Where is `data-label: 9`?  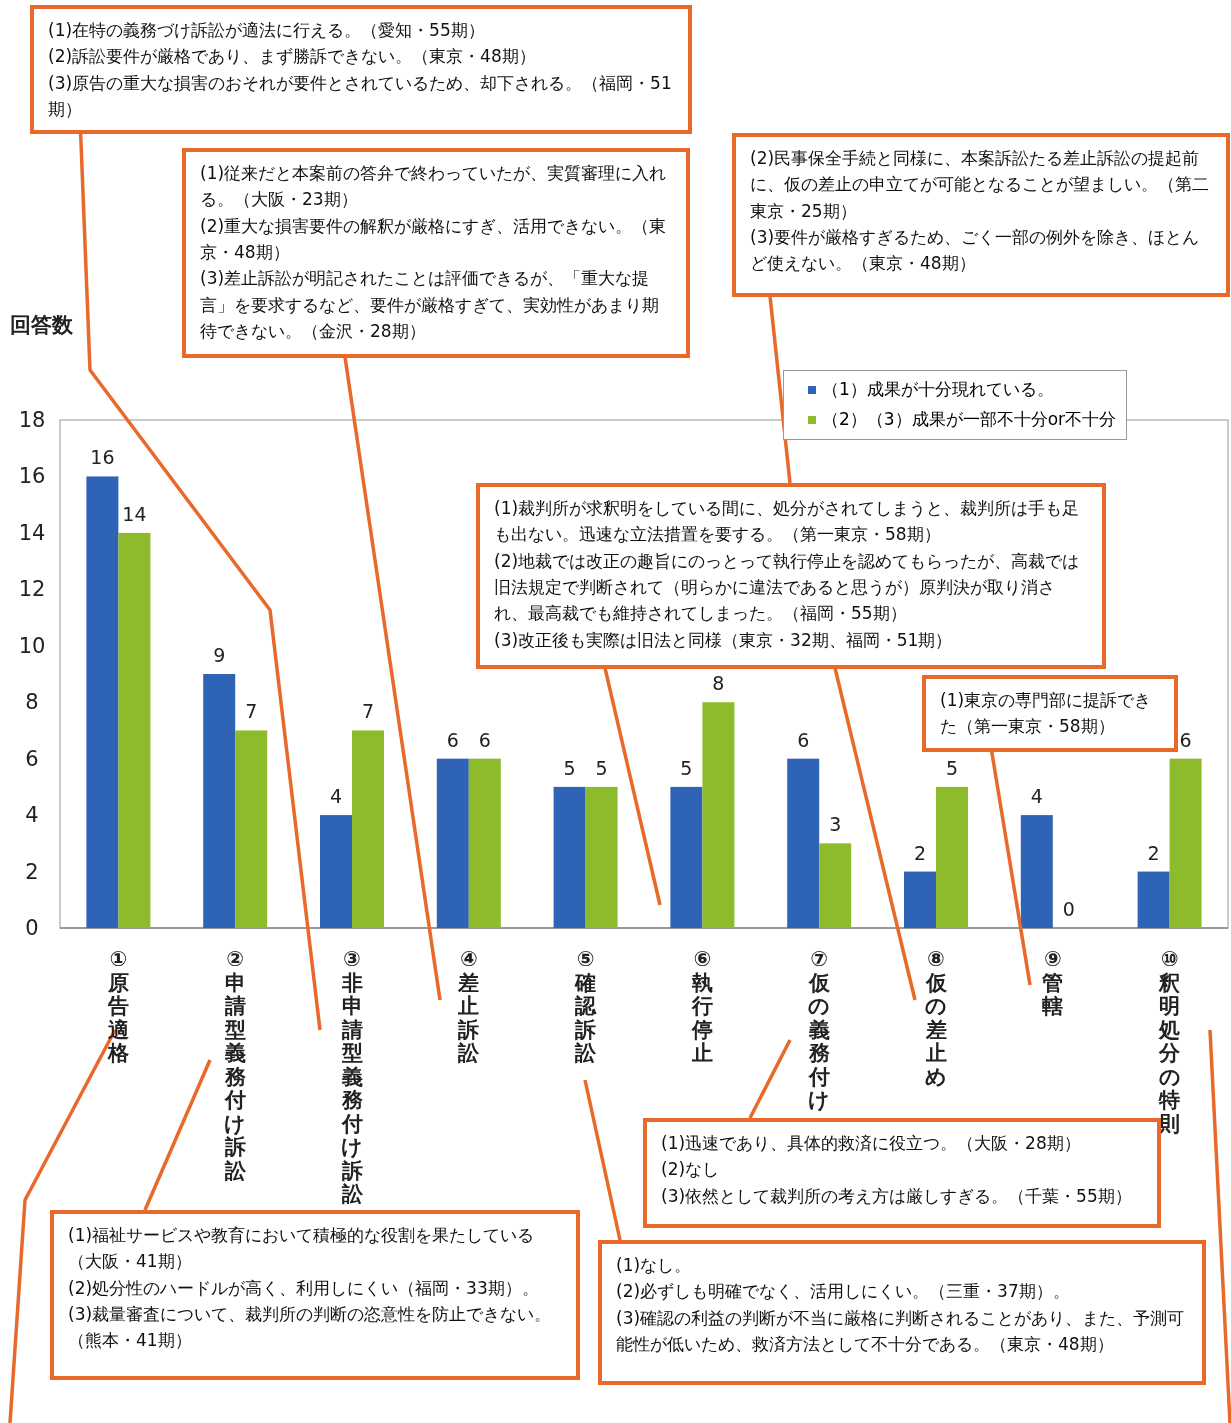
data-label: 9 is located at coordinates (219, 655).